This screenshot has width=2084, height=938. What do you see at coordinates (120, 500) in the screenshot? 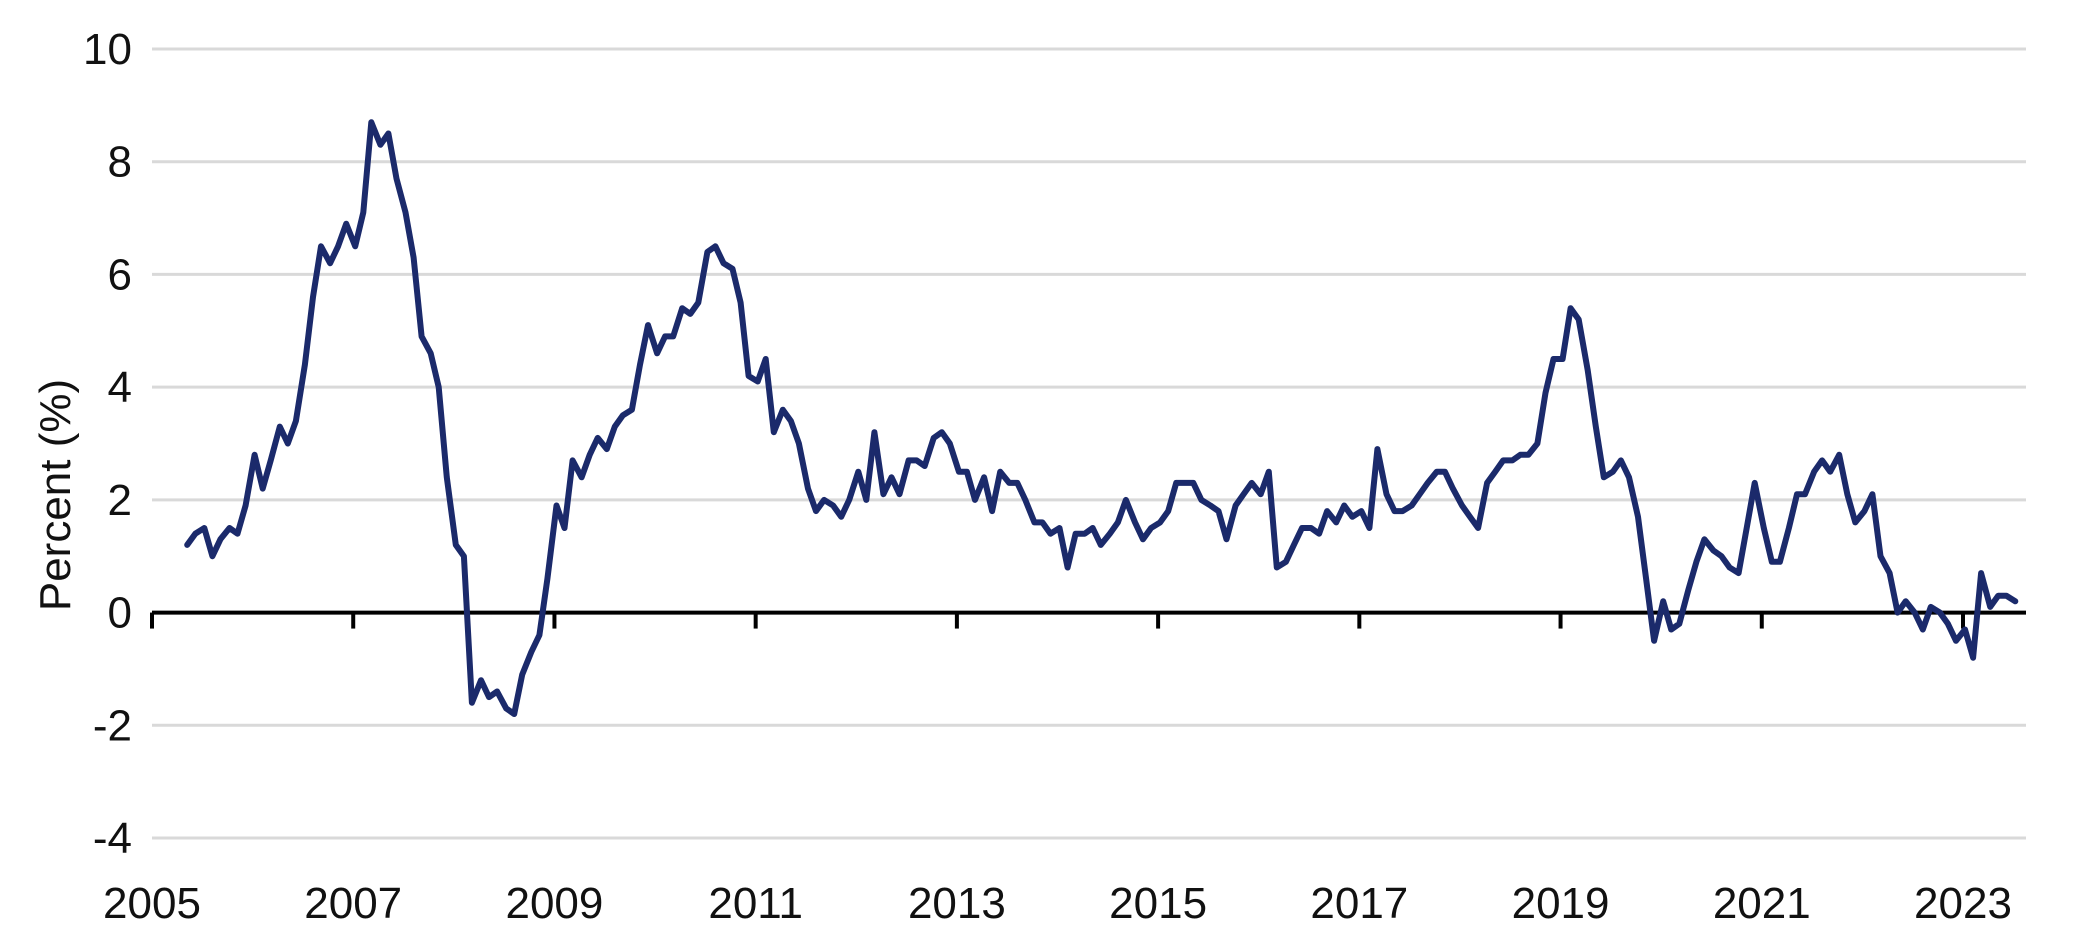
I see `y-tick-label: 2` at bounding box center [120, 500].